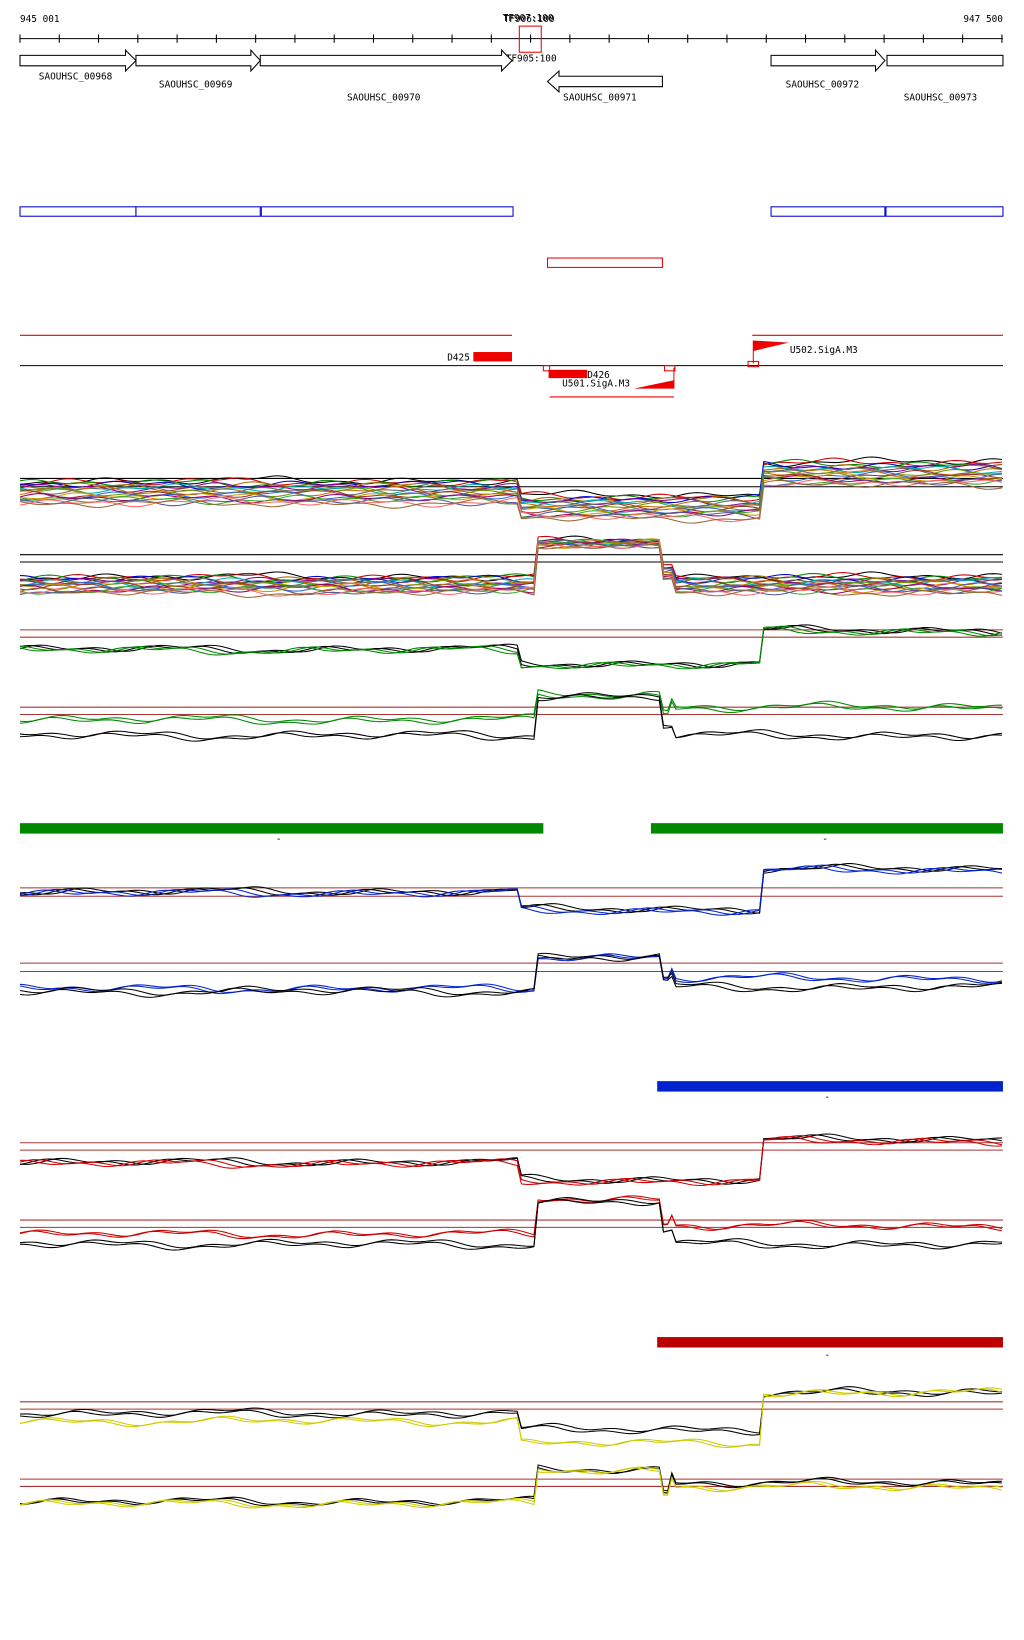 This screenshot has width=1024, height=1640. I want to click on gene-label: SAOUHSC_00968, so click(76, 76).